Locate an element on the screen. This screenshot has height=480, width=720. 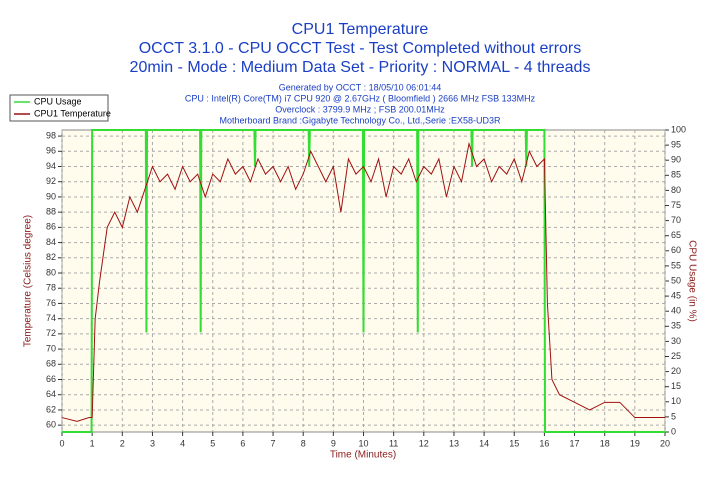
y-tick-label: 64 is located at coordinates (51, 394).